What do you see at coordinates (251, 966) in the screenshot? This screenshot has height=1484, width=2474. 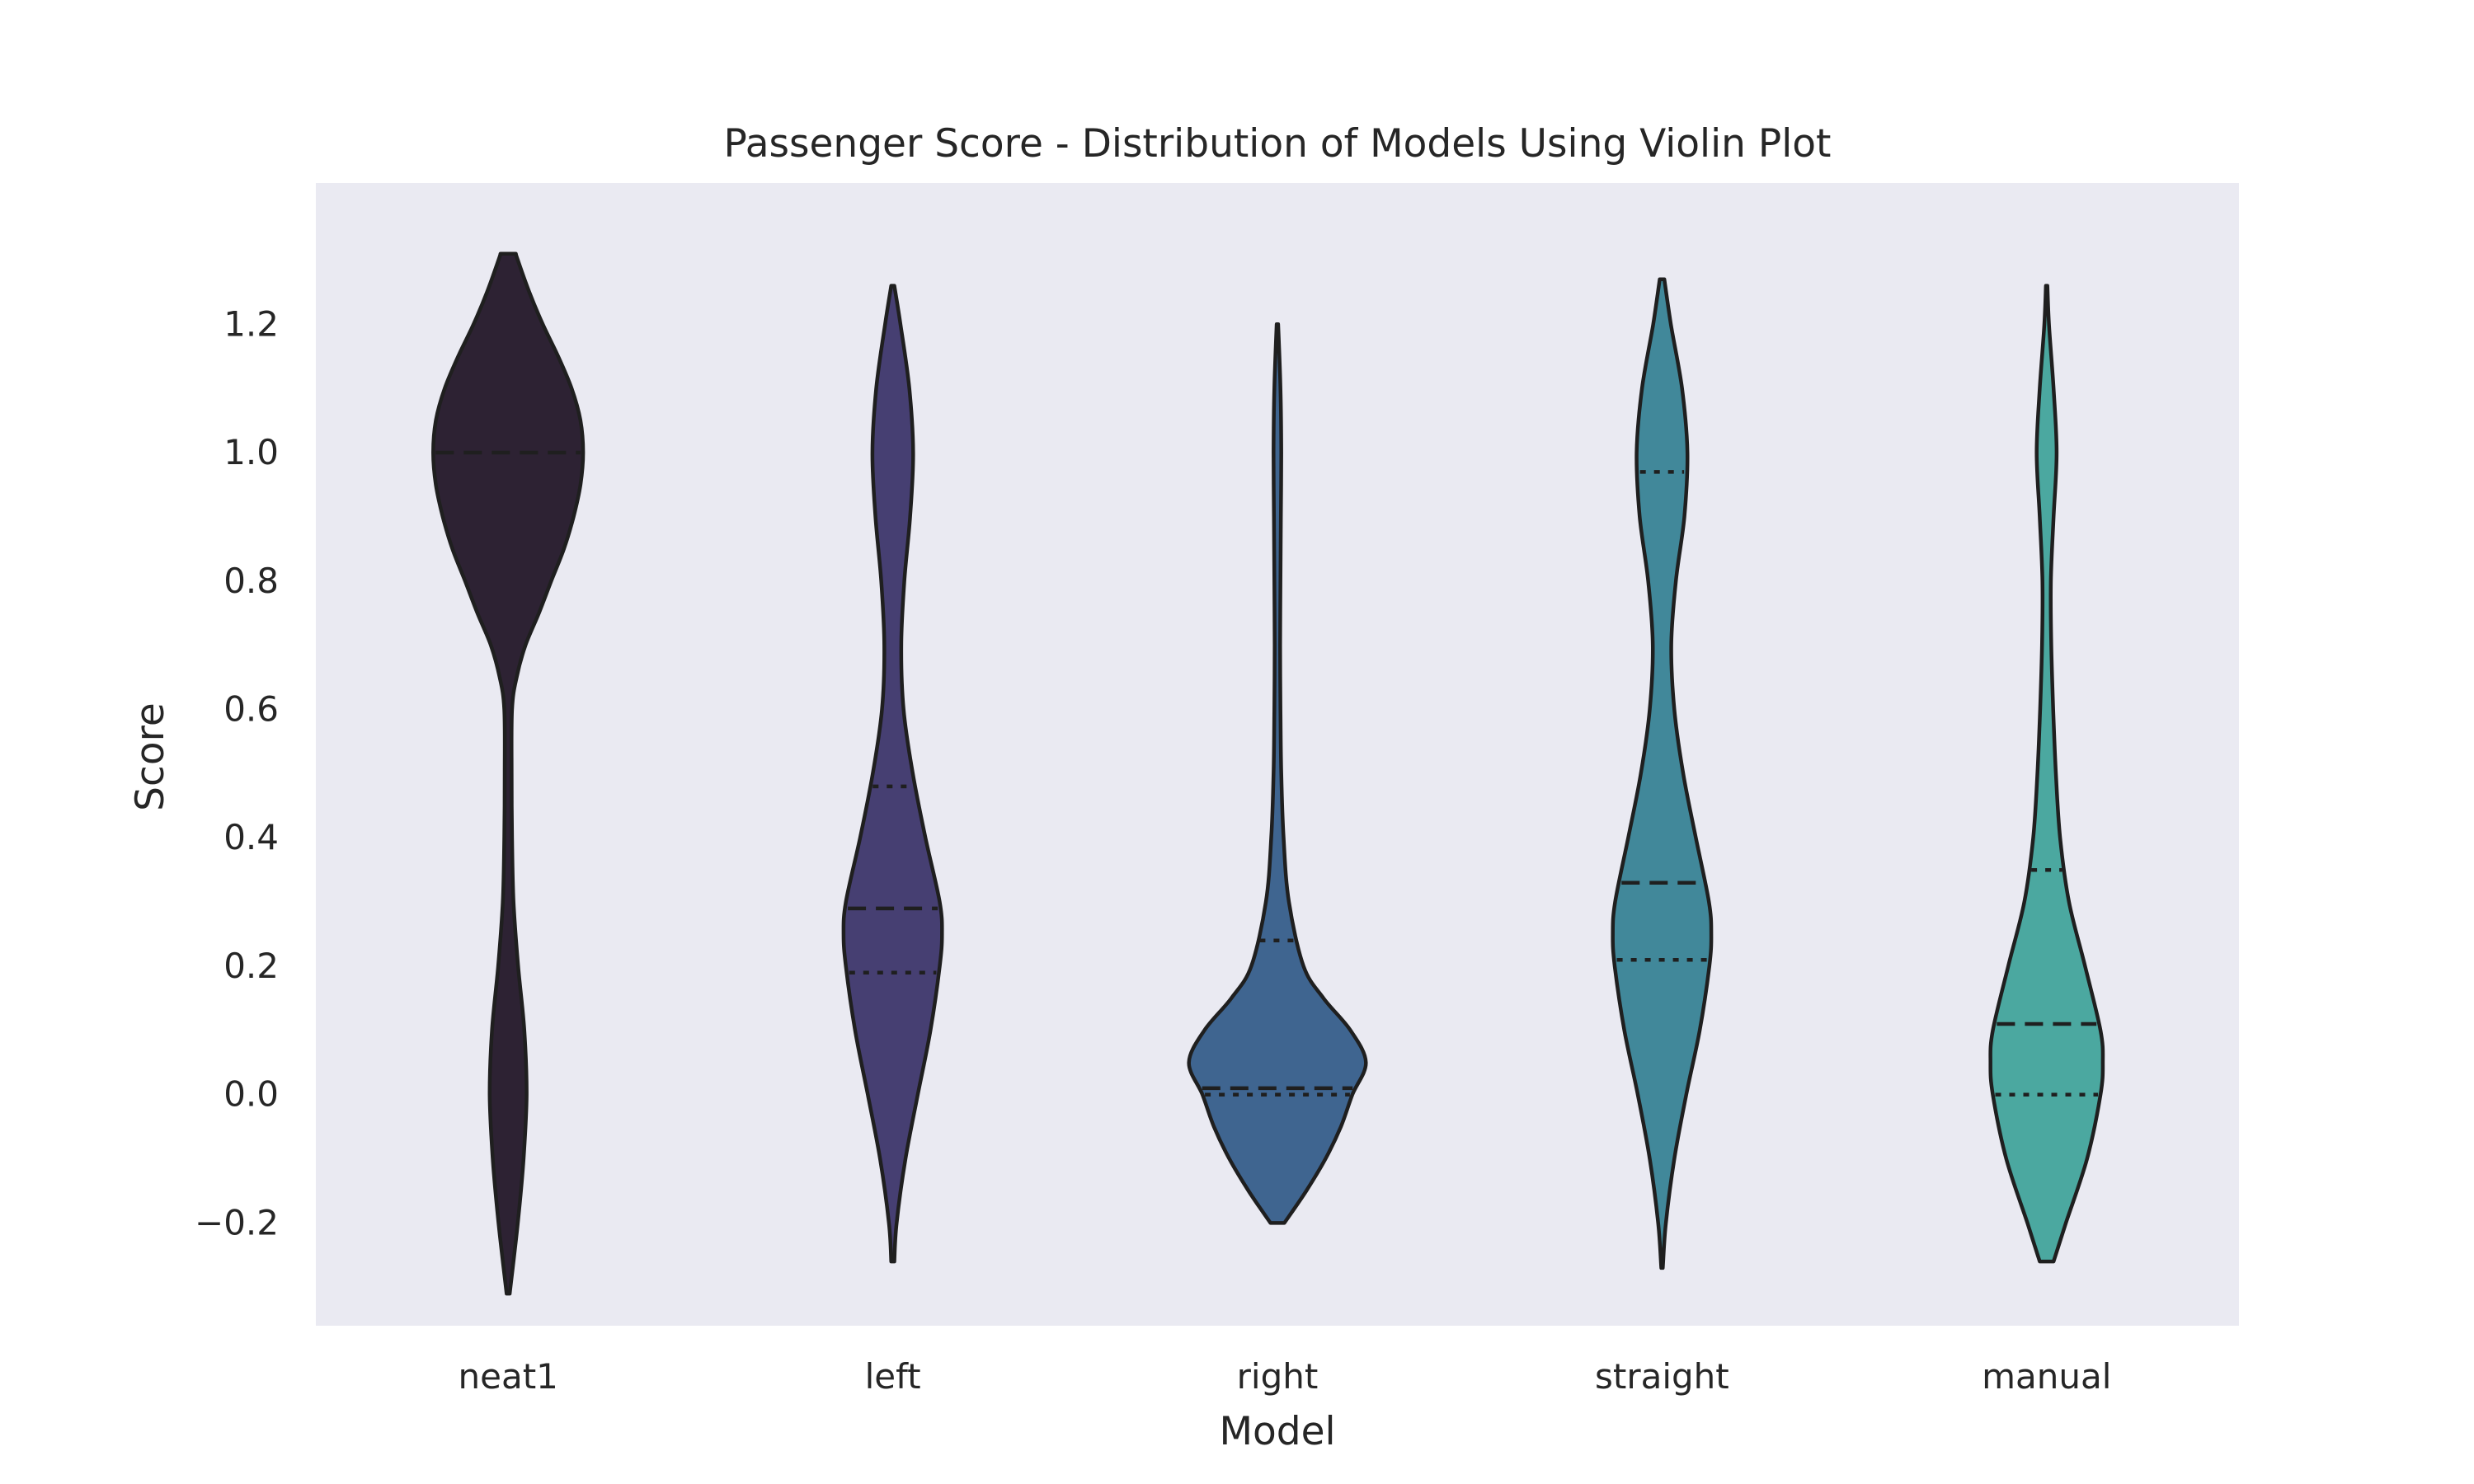 I see `y-tick-label: 0.2` at bounding box center [251, 966].